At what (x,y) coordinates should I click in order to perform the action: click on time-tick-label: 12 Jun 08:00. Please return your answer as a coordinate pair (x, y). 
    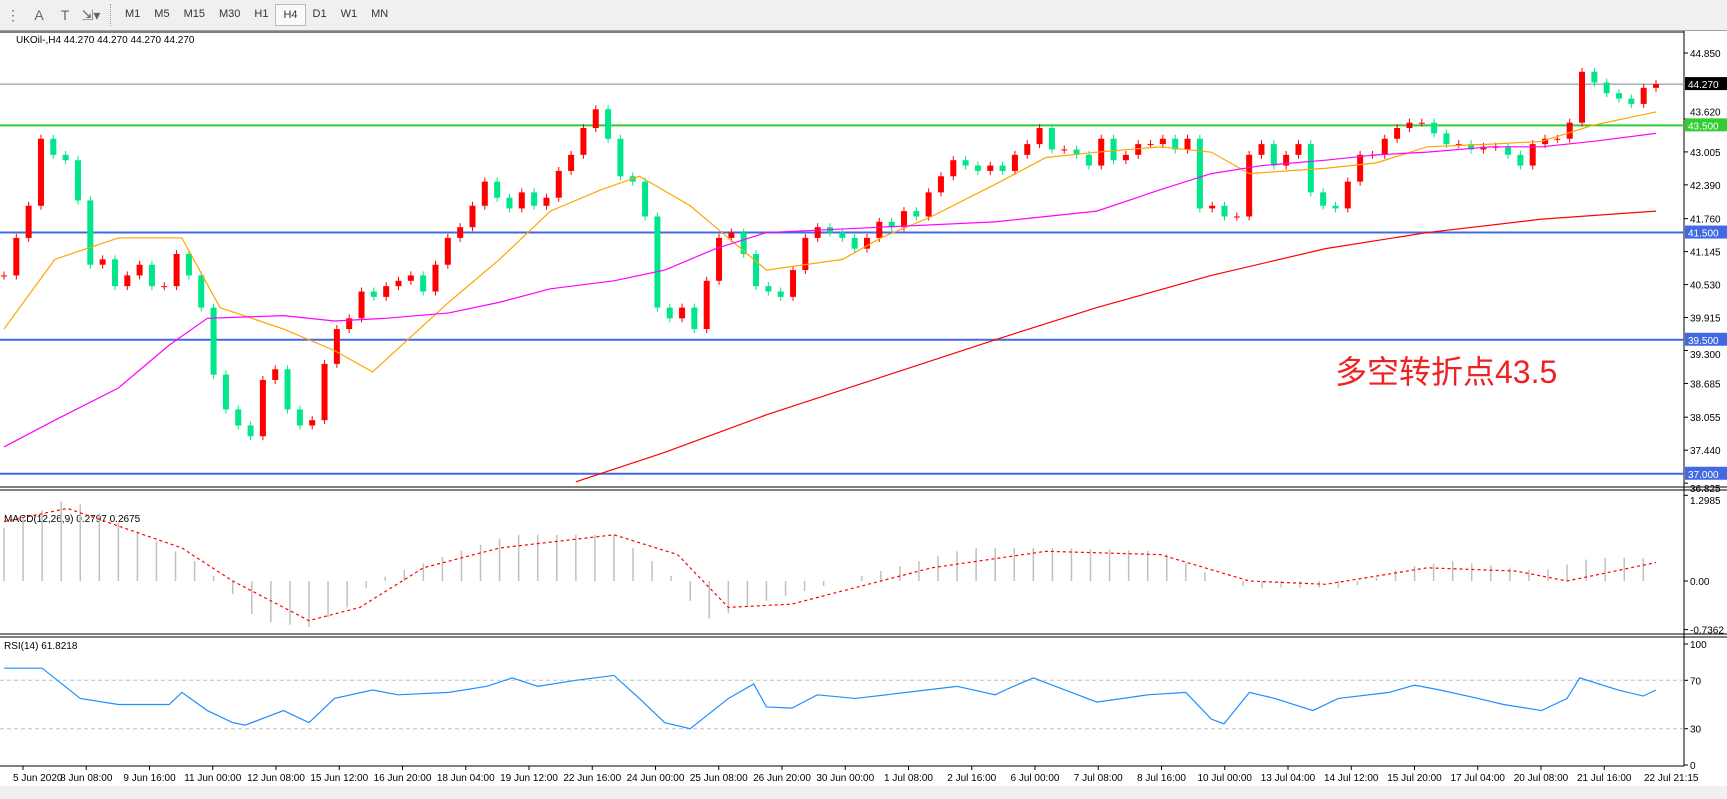
    Looking at the image, I should click on (276, 778).